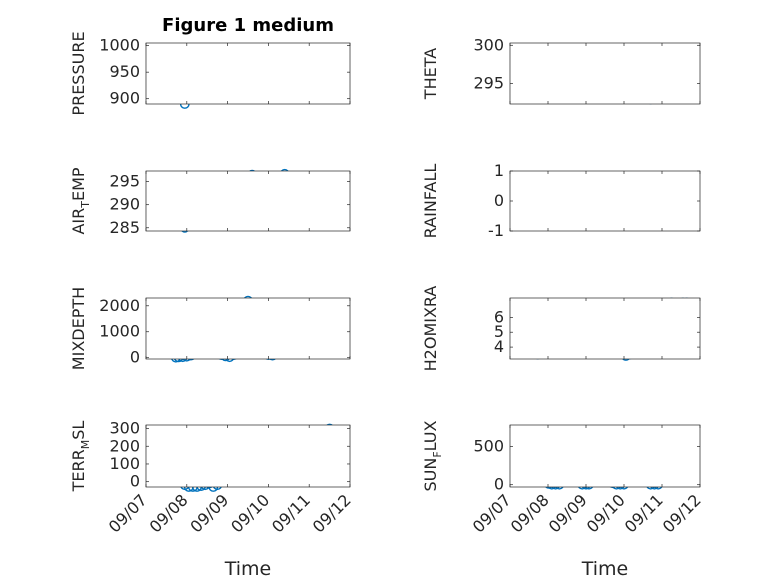 The width and height of the screenshot is (778, 583). I want to click on subplot-3: 285 290 295 AIRTEMP, so click(210, 202).